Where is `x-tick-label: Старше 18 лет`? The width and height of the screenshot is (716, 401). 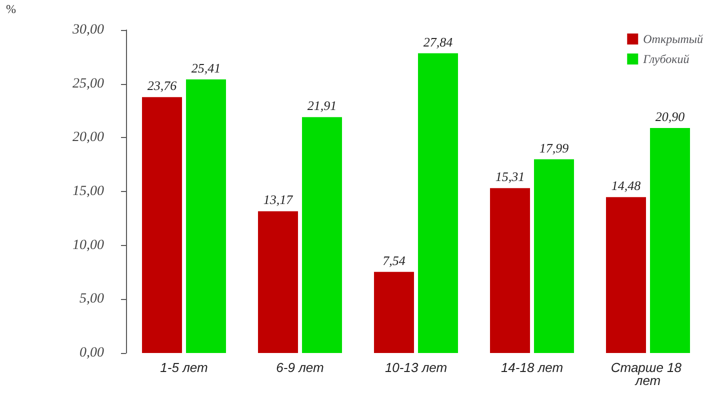 x-tick-label: Старше 18 лет is located at coordinates (648, 374).